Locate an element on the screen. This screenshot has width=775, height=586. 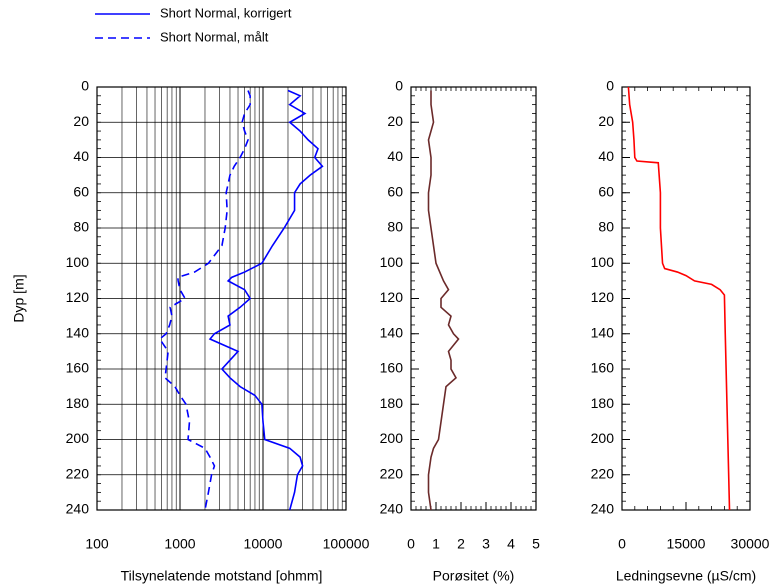
legend-label: Short Normal, korrigert is located at coordinates (226, 12).